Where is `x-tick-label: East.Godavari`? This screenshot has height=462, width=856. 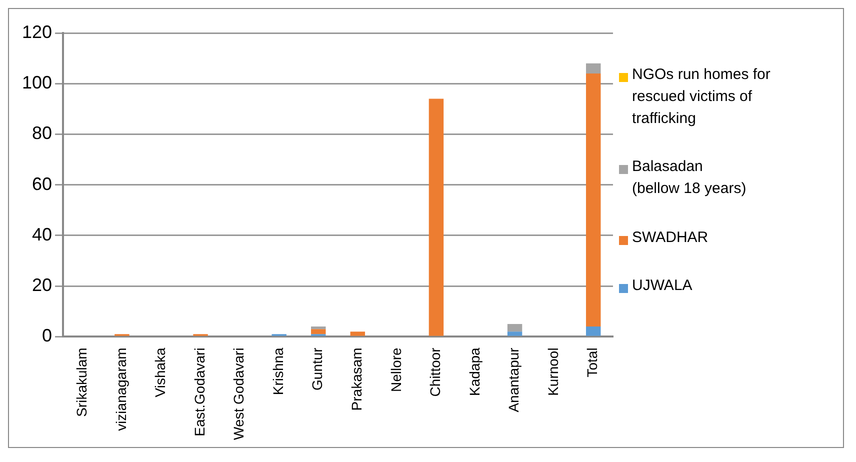
x-tick-label: East.Godavari is located at coordinates (199, 392).